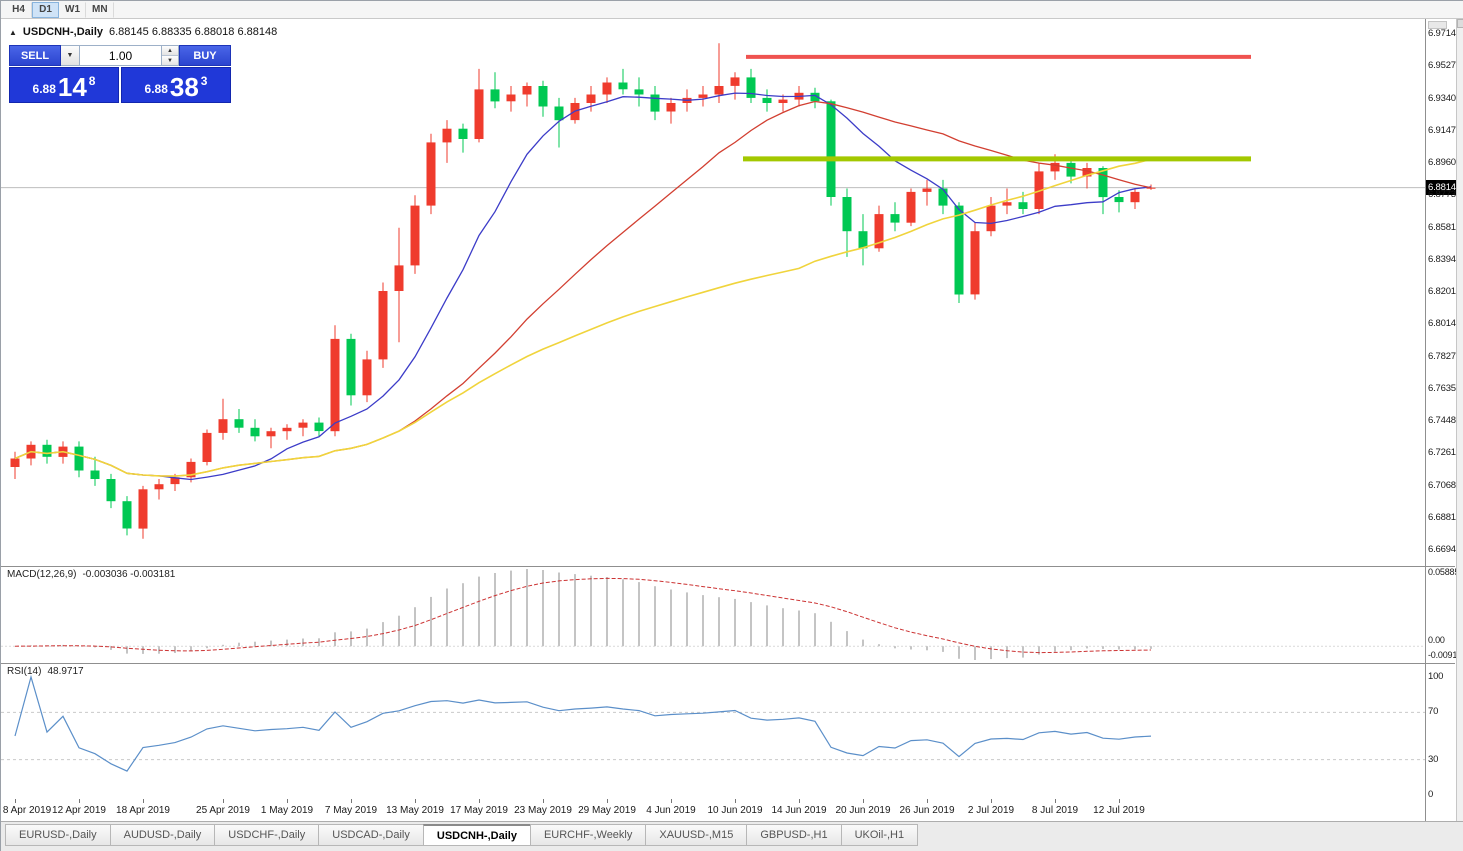 The width and height of the screenshot is (1463, 851). What do you see at coordinates (45, 671) in the screenshot?
I see `rsi-label: RSI(14) 48.9717` at bounding box center [45, 671].